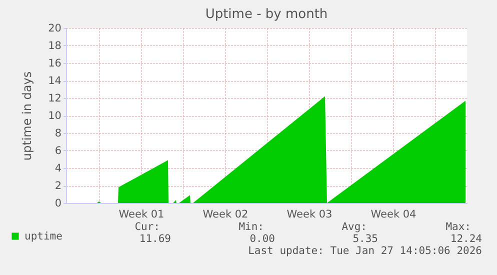  Describe the element at coordinates (58, 151) in the screenshot. I see `y-tick-label: 6` at that location.